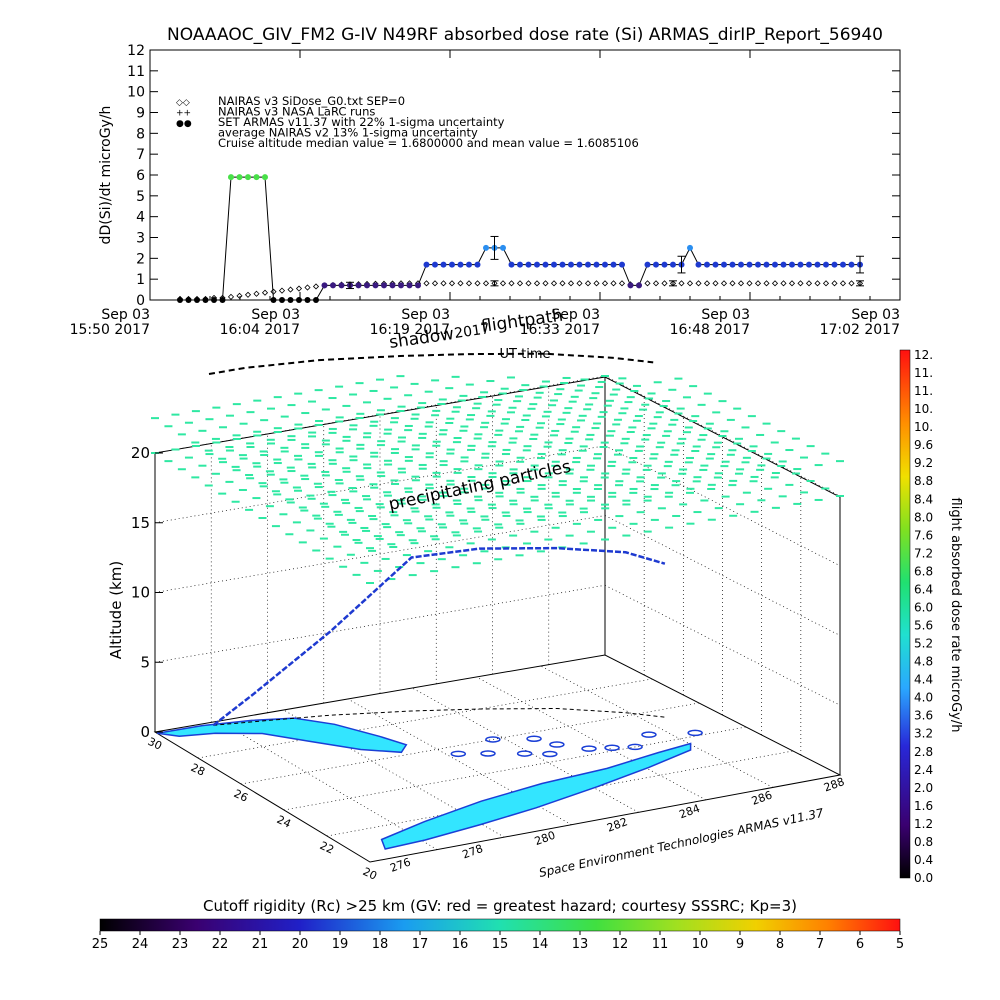  What do you see at coordinates (110, 330) in the screenshot?
I see `dose-x-tick-time: 15:50 2017` at bounding box center [110, 330].